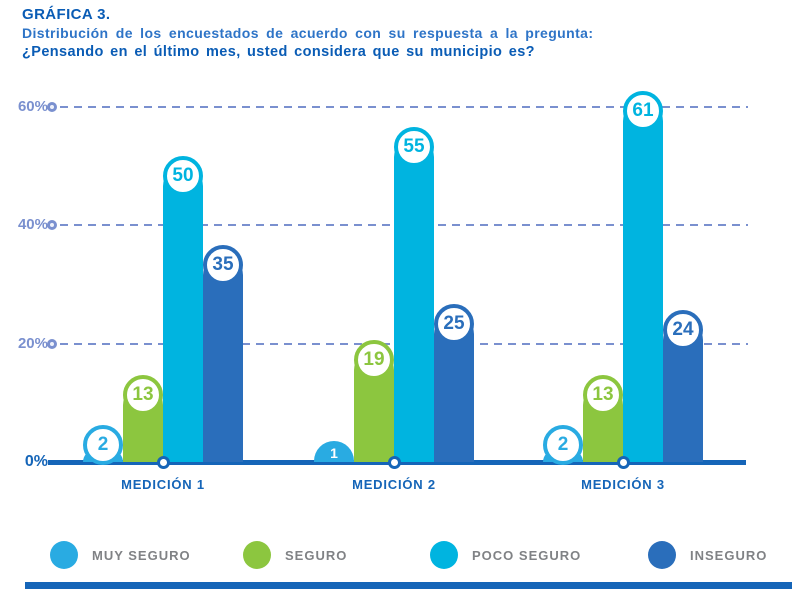  What do you see at coordinates (454, 324) in the screenshot?
I see `value-badge-inseguro-medicion-2: 25` at bounding box center [454, 324].